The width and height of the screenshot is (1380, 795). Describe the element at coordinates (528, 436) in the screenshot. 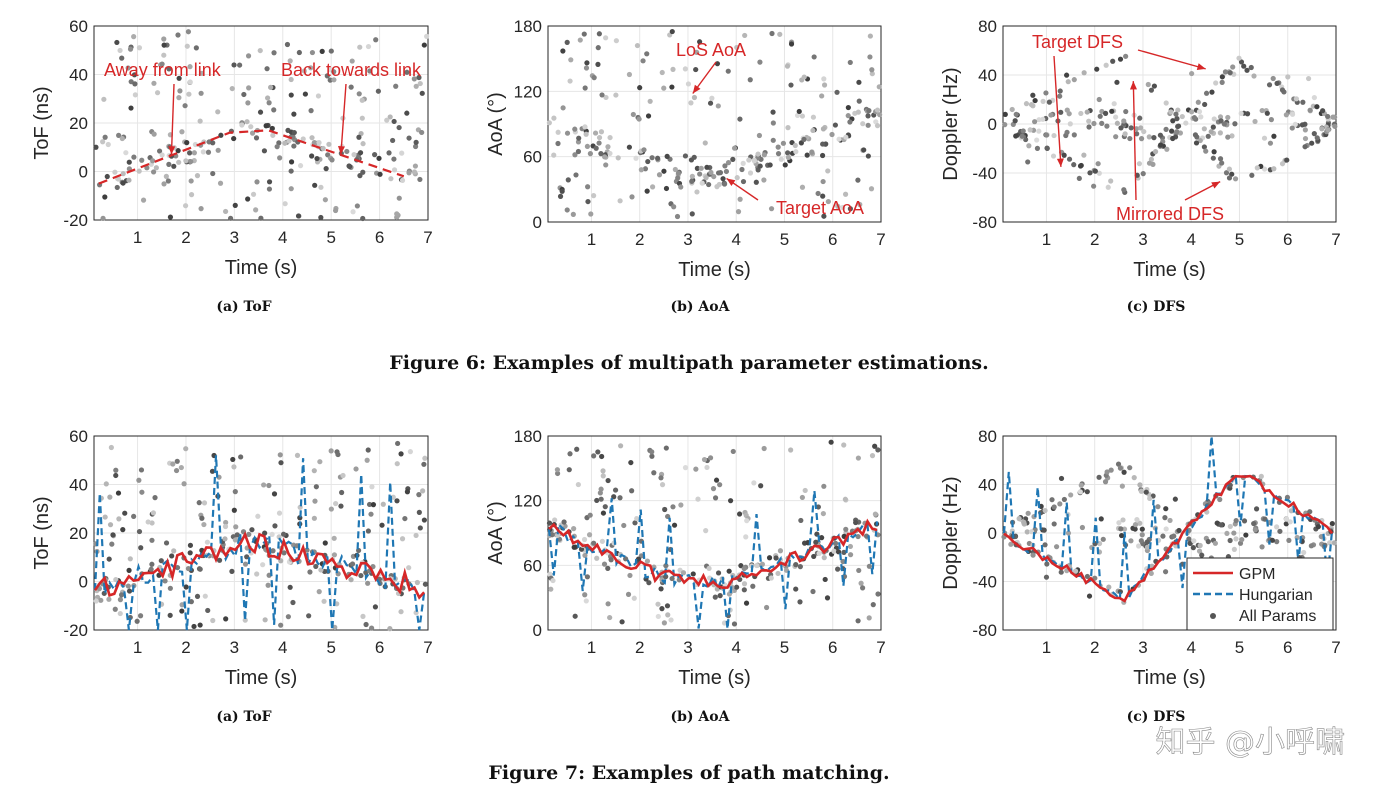

I see `y-tick-label: 180` at that location.